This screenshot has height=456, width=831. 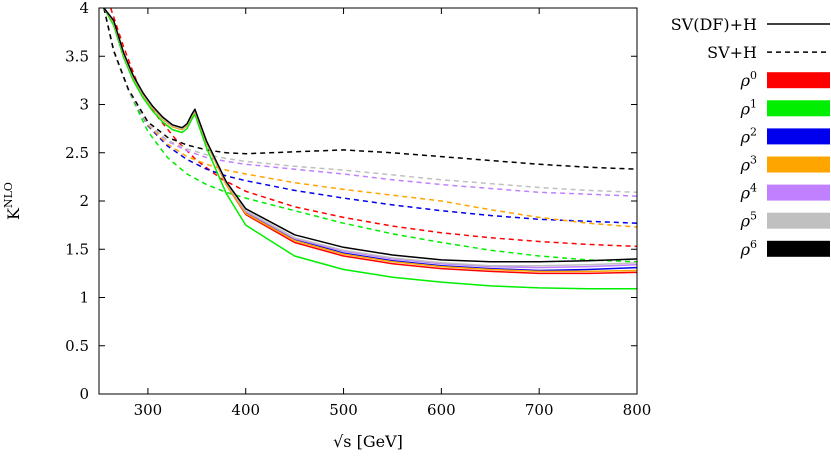 I want to click on y-tick-label: 3.5, so click(x=77, y=56).